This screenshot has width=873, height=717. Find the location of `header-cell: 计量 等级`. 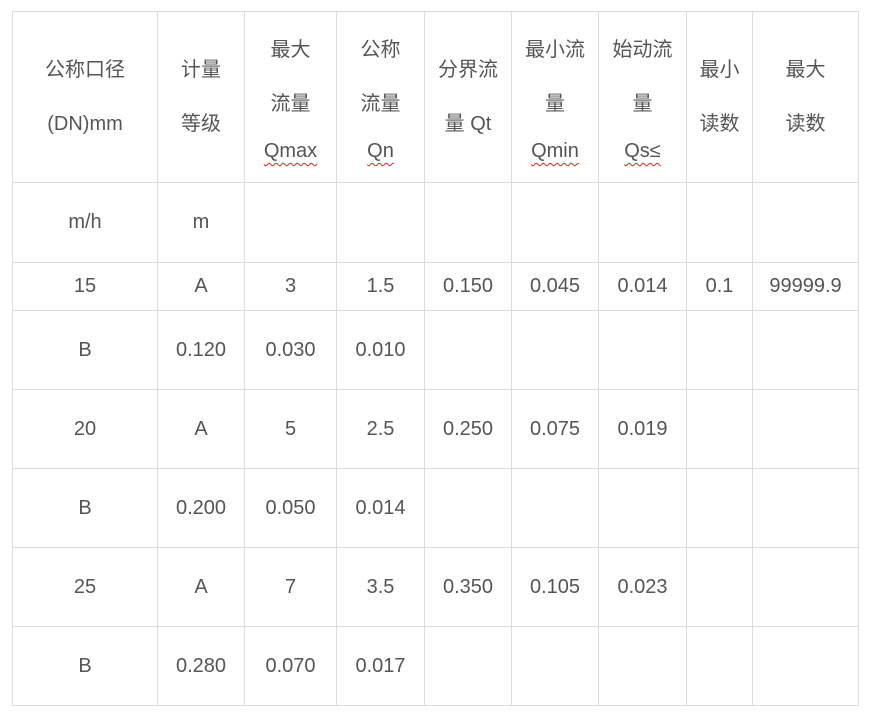

header-cell: 计量 等级 is located at coordinates (201, 97).